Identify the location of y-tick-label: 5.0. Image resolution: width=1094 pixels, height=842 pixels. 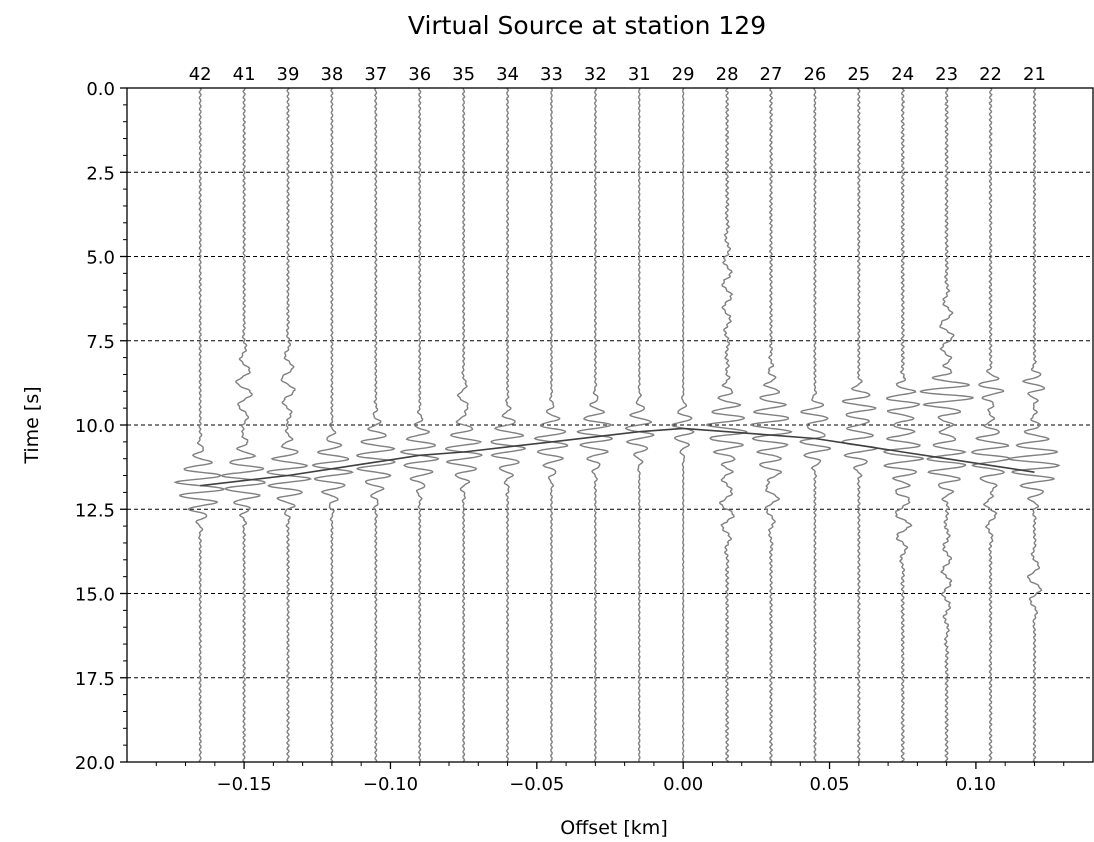
(100, 258).